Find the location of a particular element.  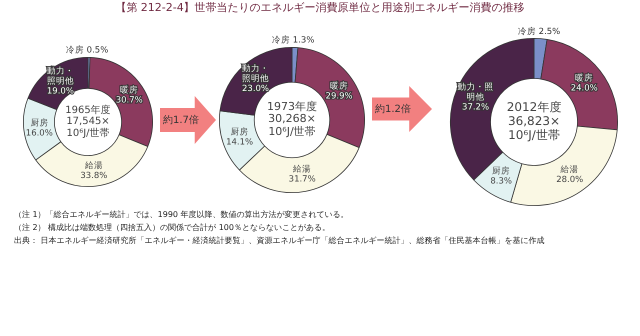

text: 2012年度 36,823× 10⁶J/世帯 is located at coordinates (534, 121).